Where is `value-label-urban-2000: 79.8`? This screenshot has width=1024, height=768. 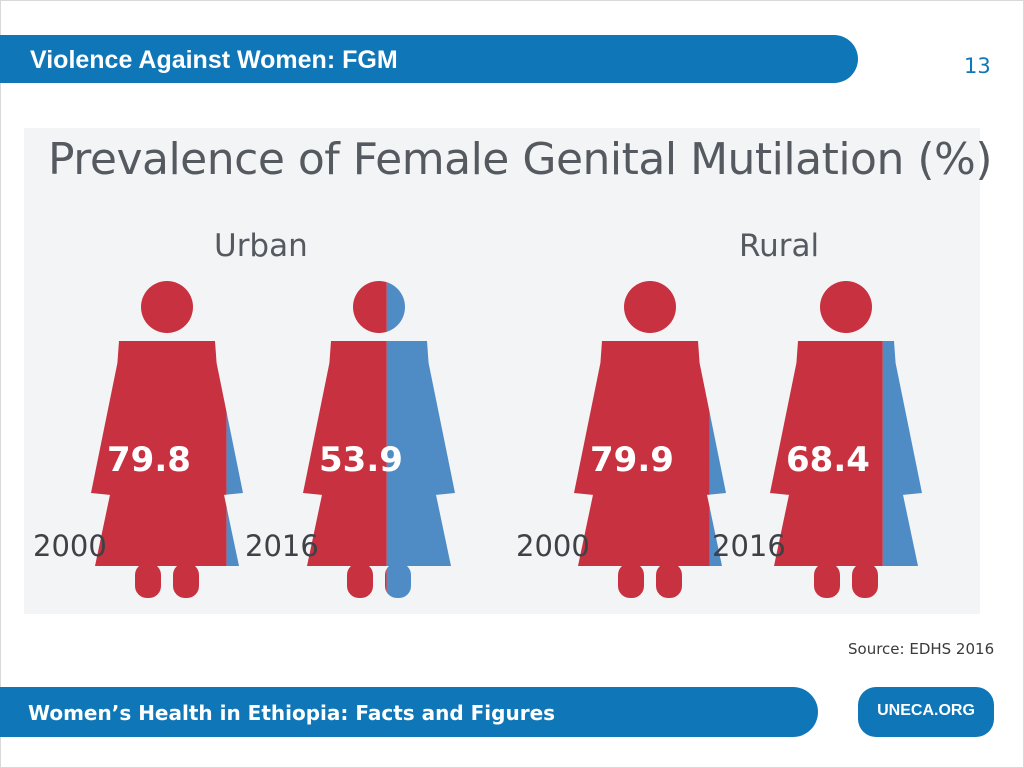 value-label-urban-2000: 79.8 is located at coordinates (149, 460).